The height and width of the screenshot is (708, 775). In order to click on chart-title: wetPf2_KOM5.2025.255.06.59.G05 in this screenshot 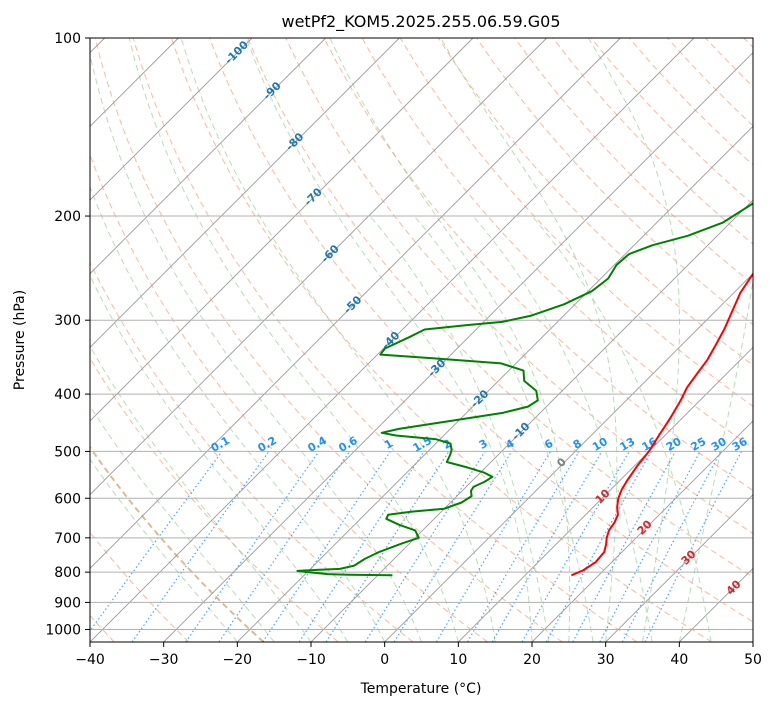, I will do `click(420, 22)`.